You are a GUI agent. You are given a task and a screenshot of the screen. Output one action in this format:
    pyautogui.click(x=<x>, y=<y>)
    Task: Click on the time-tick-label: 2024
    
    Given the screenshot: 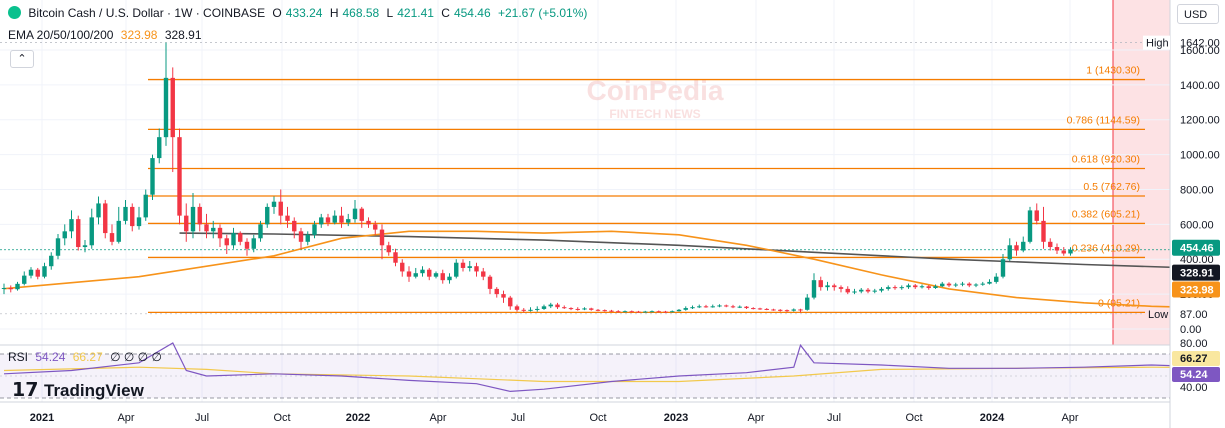 What is the action you would take?
    pyautogui.click(x=992, y=418)
    